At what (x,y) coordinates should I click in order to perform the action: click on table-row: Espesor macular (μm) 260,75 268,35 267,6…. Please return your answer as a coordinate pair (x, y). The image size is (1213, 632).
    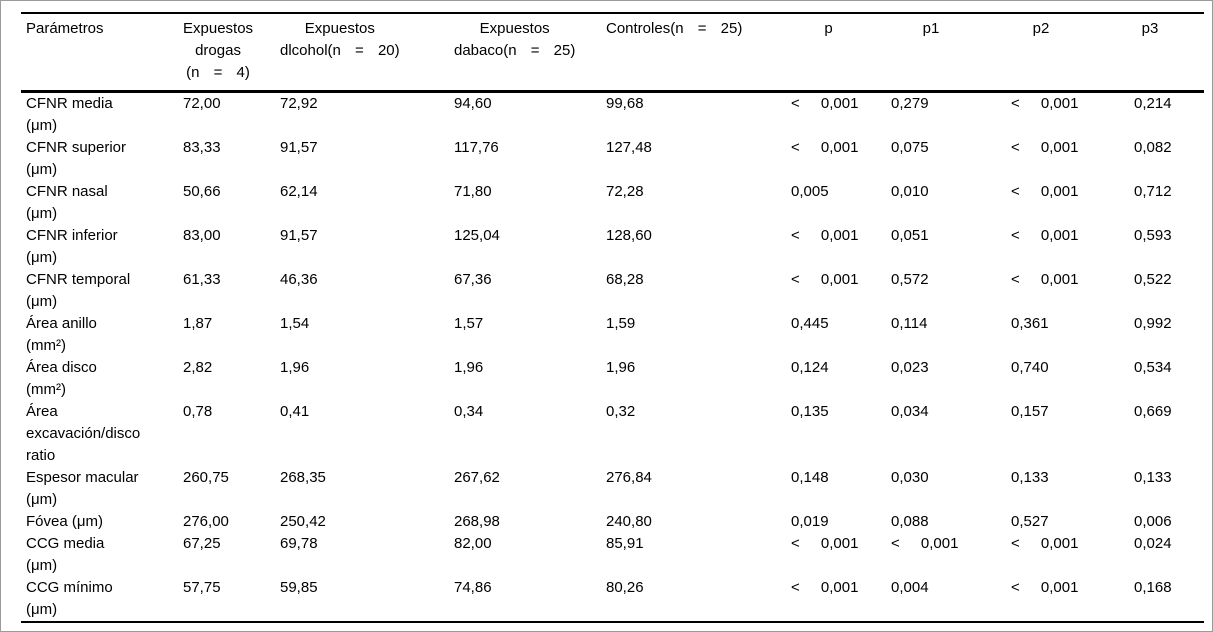
    Looking at the image, I should click on (612, 489).